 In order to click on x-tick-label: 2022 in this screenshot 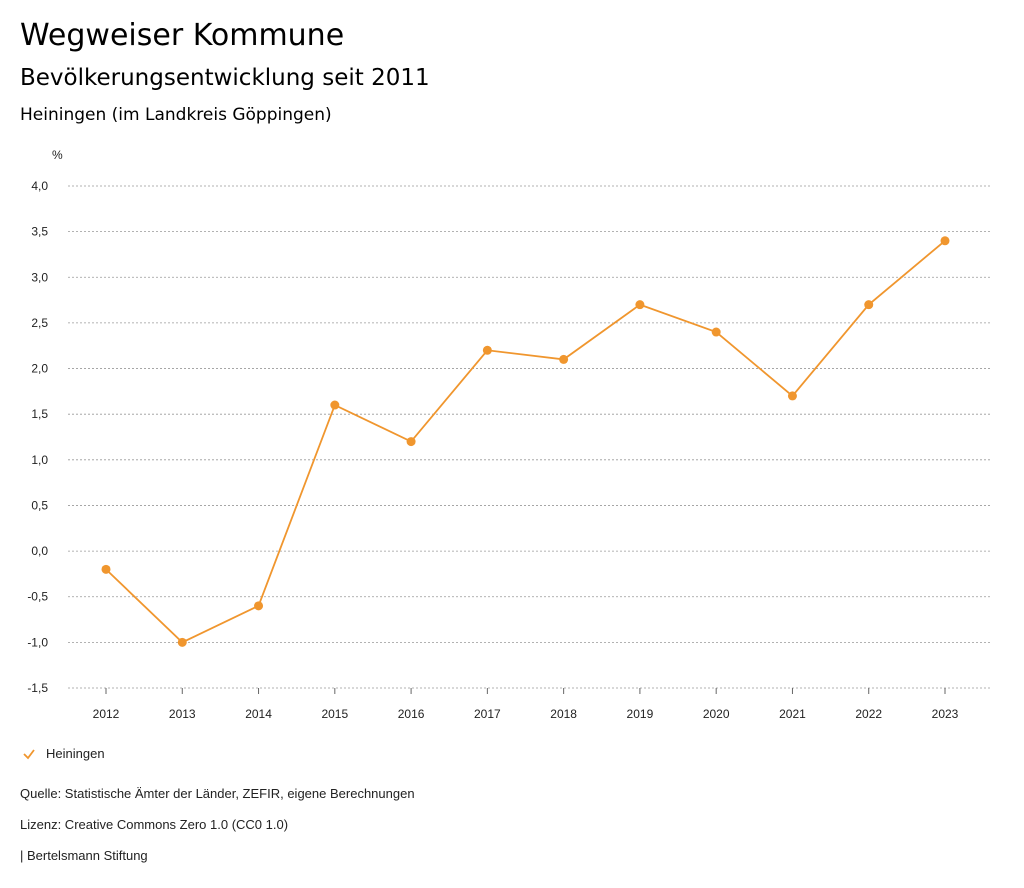, I will do `click(868, 714)`.